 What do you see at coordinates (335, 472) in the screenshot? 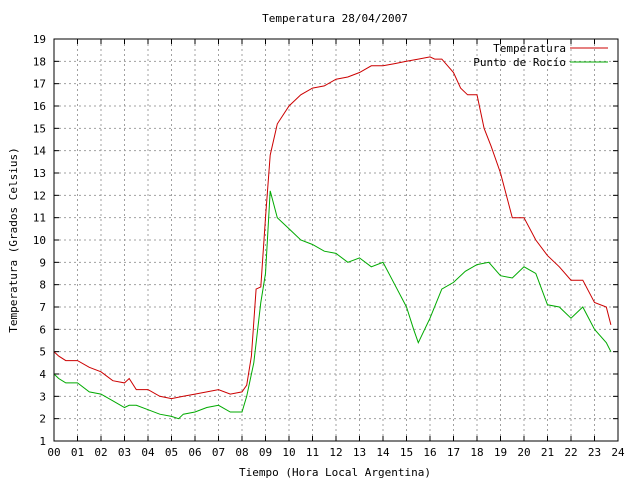
I see `x-axis-label: Tiempo (Hora Local Argentina)` at bounding box center [335, 472].